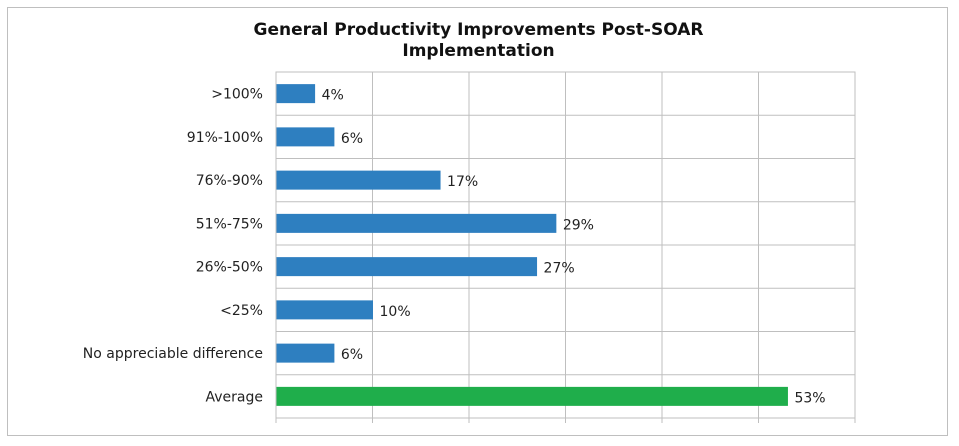 This screenshot has width=959, height=446. Describe the element at coordinates (809, 398) in the screenshot. I see `data-label: 53%` at that location.